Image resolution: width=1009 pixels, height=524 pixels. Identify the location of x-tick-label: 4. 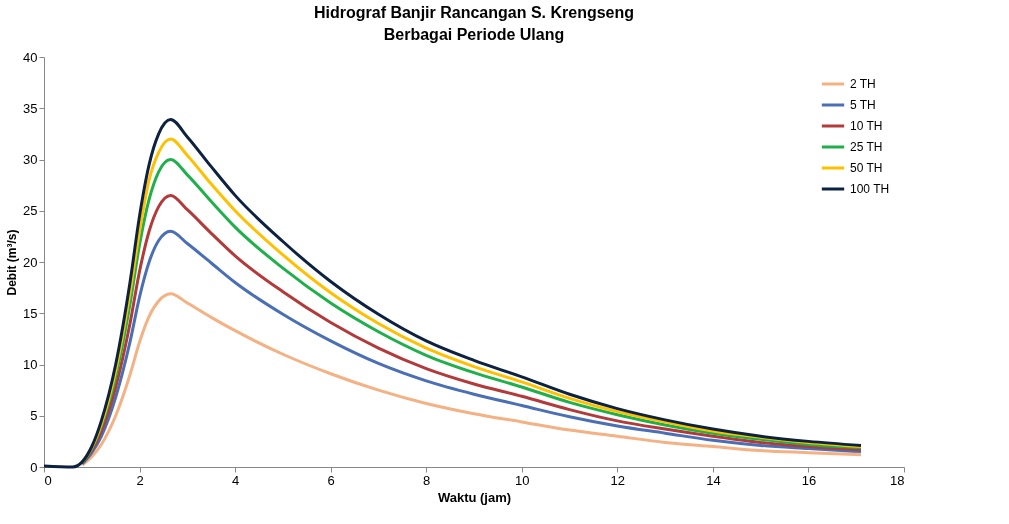
(235, 480).